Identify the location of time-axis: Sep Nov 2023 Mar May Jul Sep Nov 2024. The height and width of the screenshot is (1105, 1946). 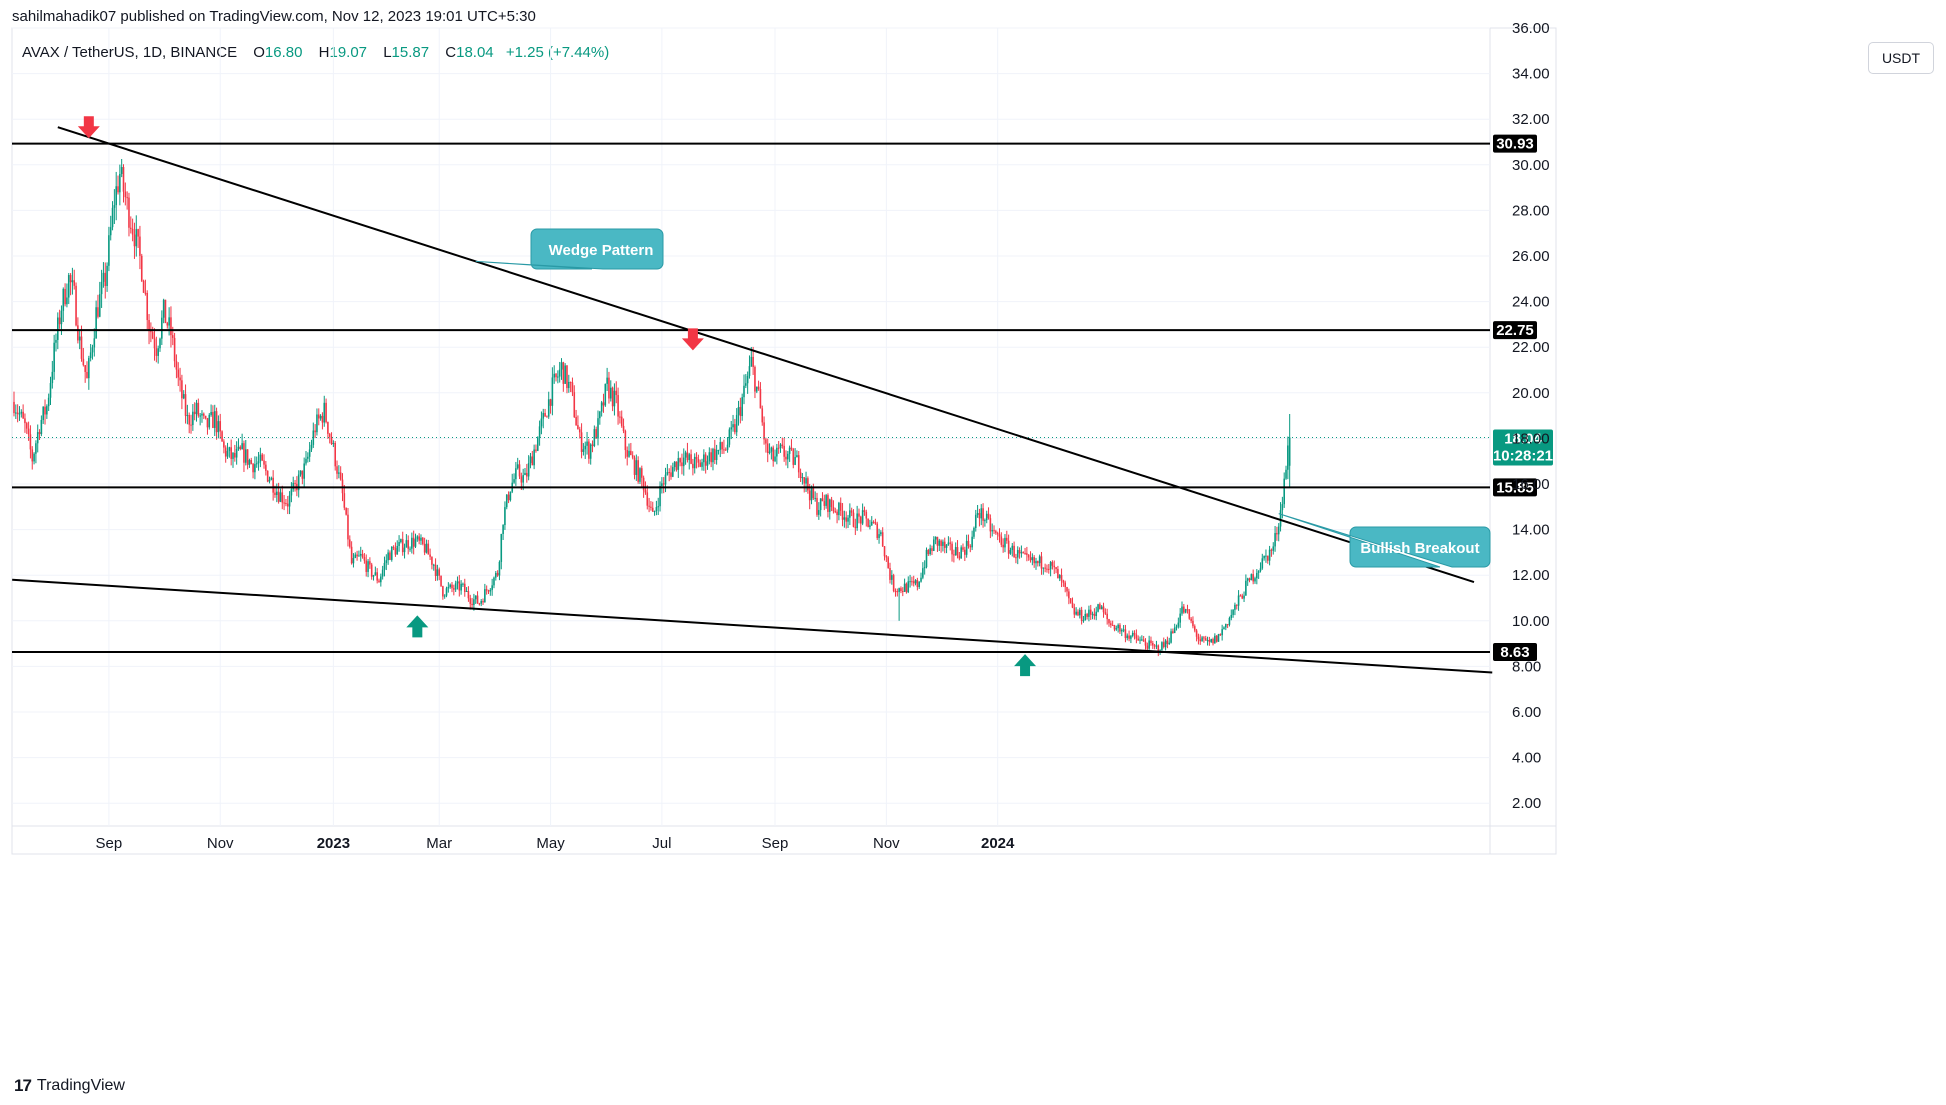
(555, 843).